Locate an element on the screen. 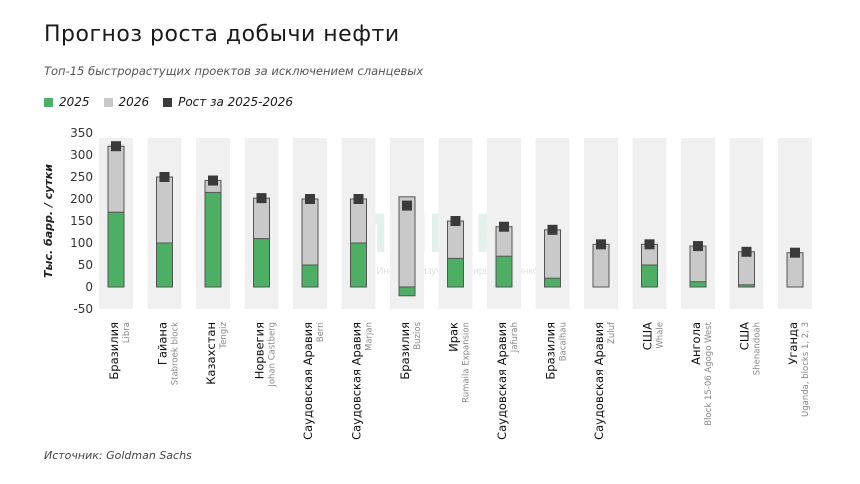  legend-swatch-2025 is located at coordinates (48, 102).